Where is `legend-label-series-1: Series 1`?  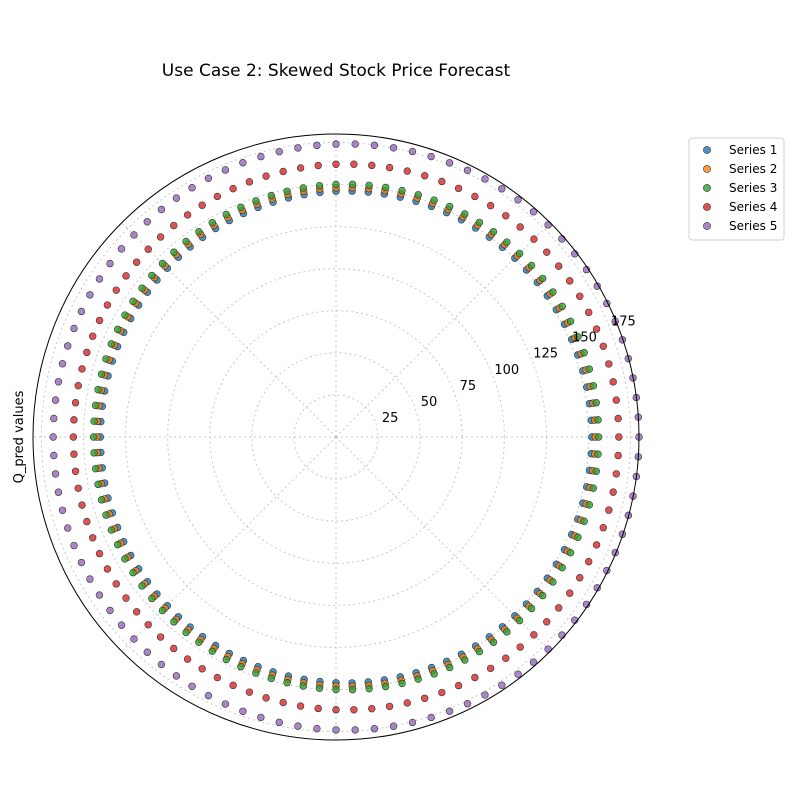
legend-label-series-1: Series 1 is located at coordinates (753, 150).